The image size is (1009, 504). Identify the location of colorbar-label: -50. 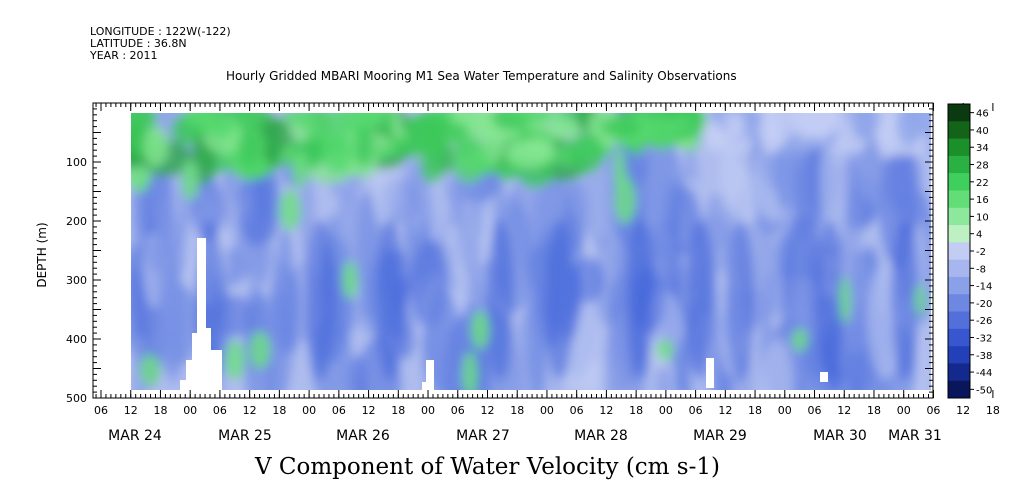
(984, 390).